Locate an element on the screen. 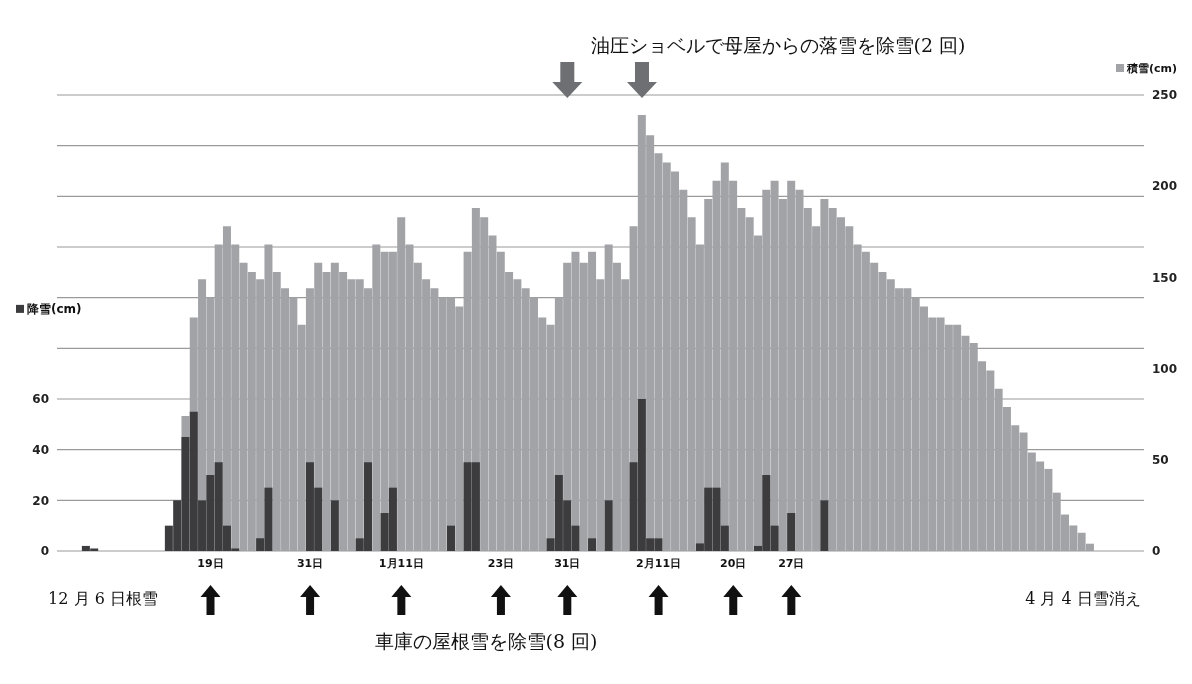 The height and width of the screenshot is (684, 1192). y2-tick-label: 100 is located at coordinates (1165, 368).